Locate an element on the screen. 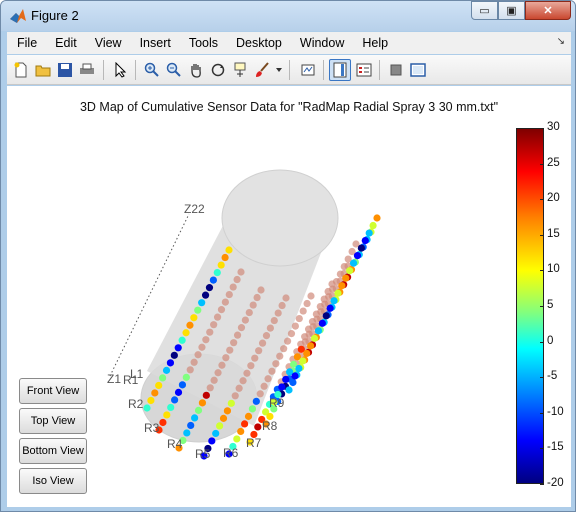 This screenshot has width=576, height=512. link-plot-icon is located at coordinates (308, 70).